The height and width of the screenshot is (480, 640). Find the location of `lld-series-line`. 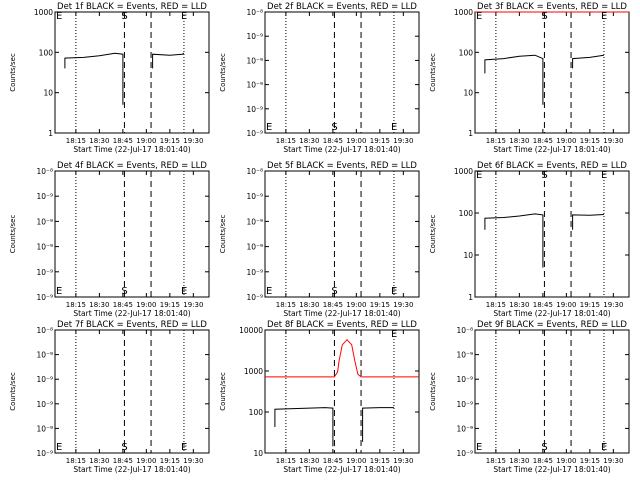

lld-series-line is located at coordinates (342, 358).